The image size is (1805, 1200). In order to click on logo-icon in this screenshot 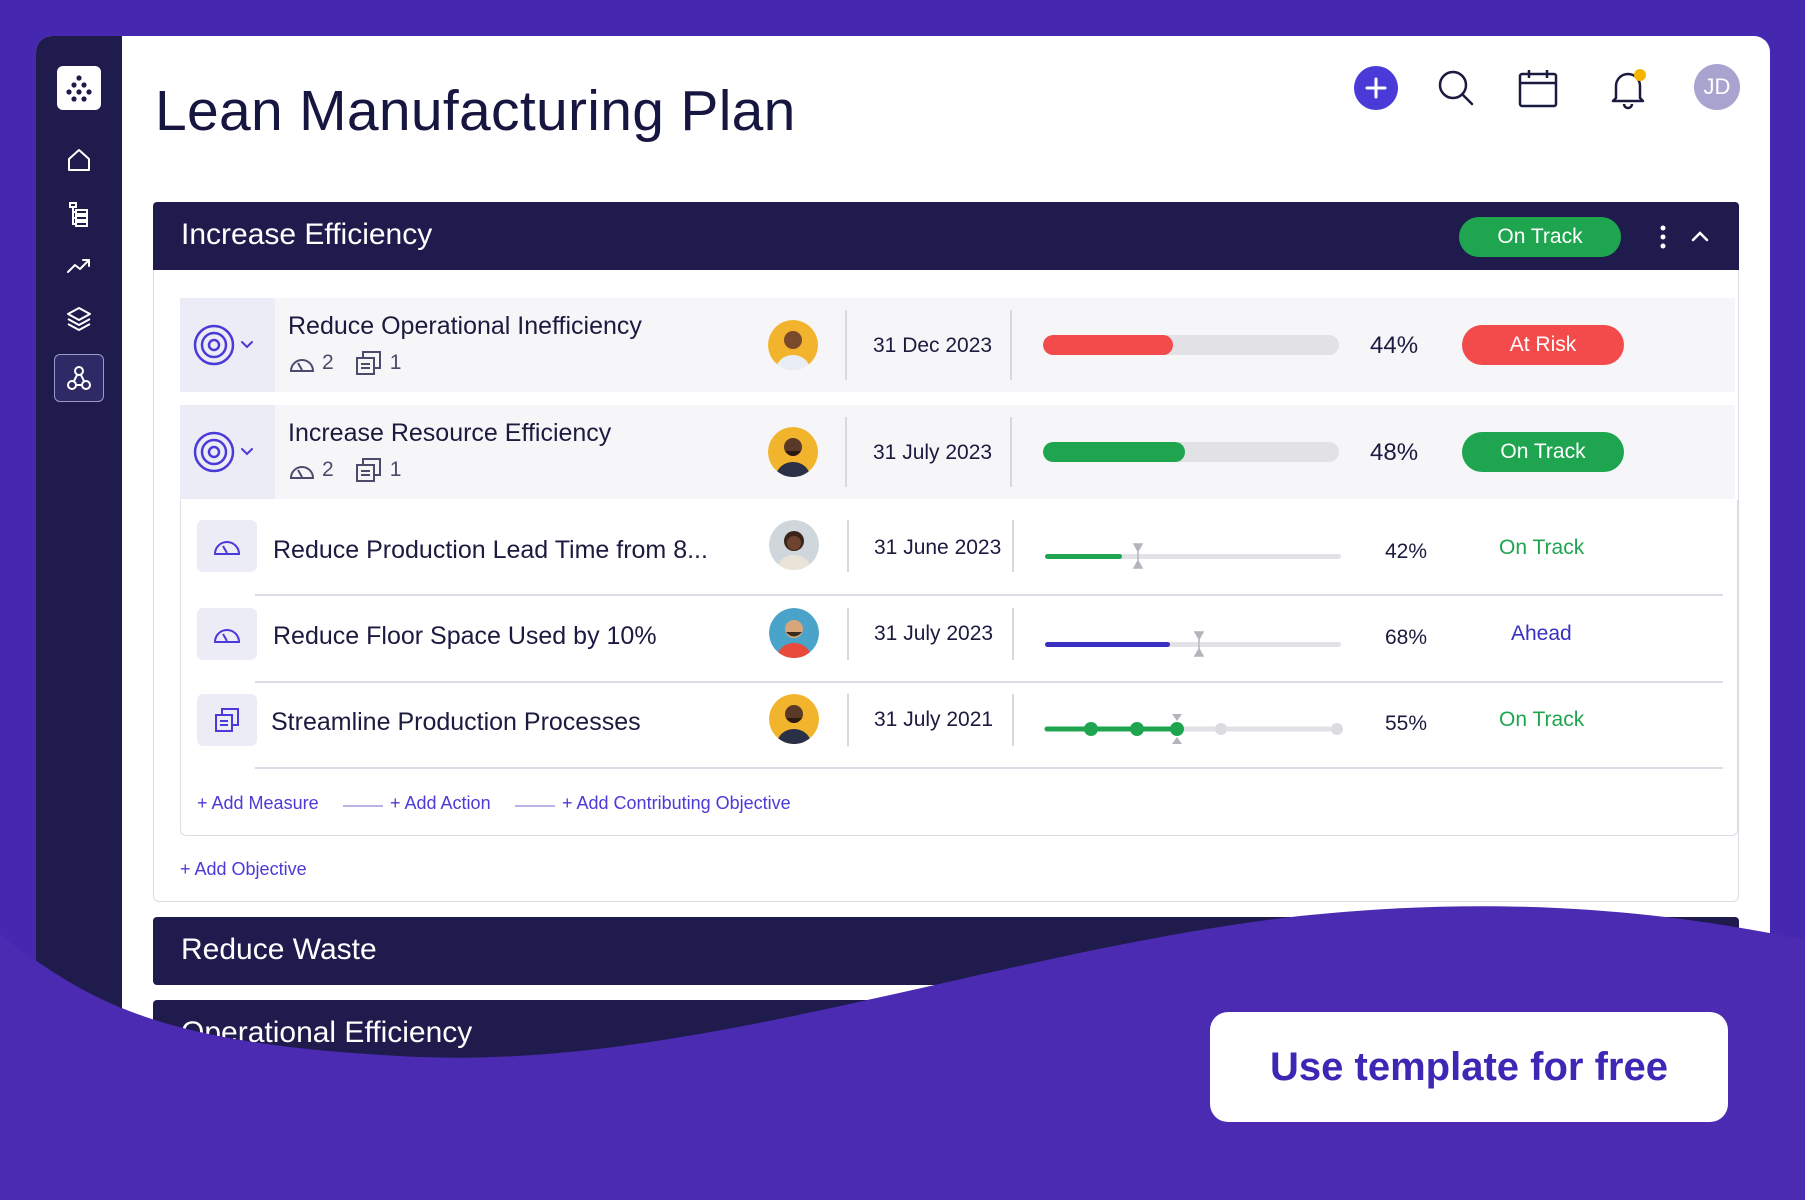, I will do `click(79, 88)`.